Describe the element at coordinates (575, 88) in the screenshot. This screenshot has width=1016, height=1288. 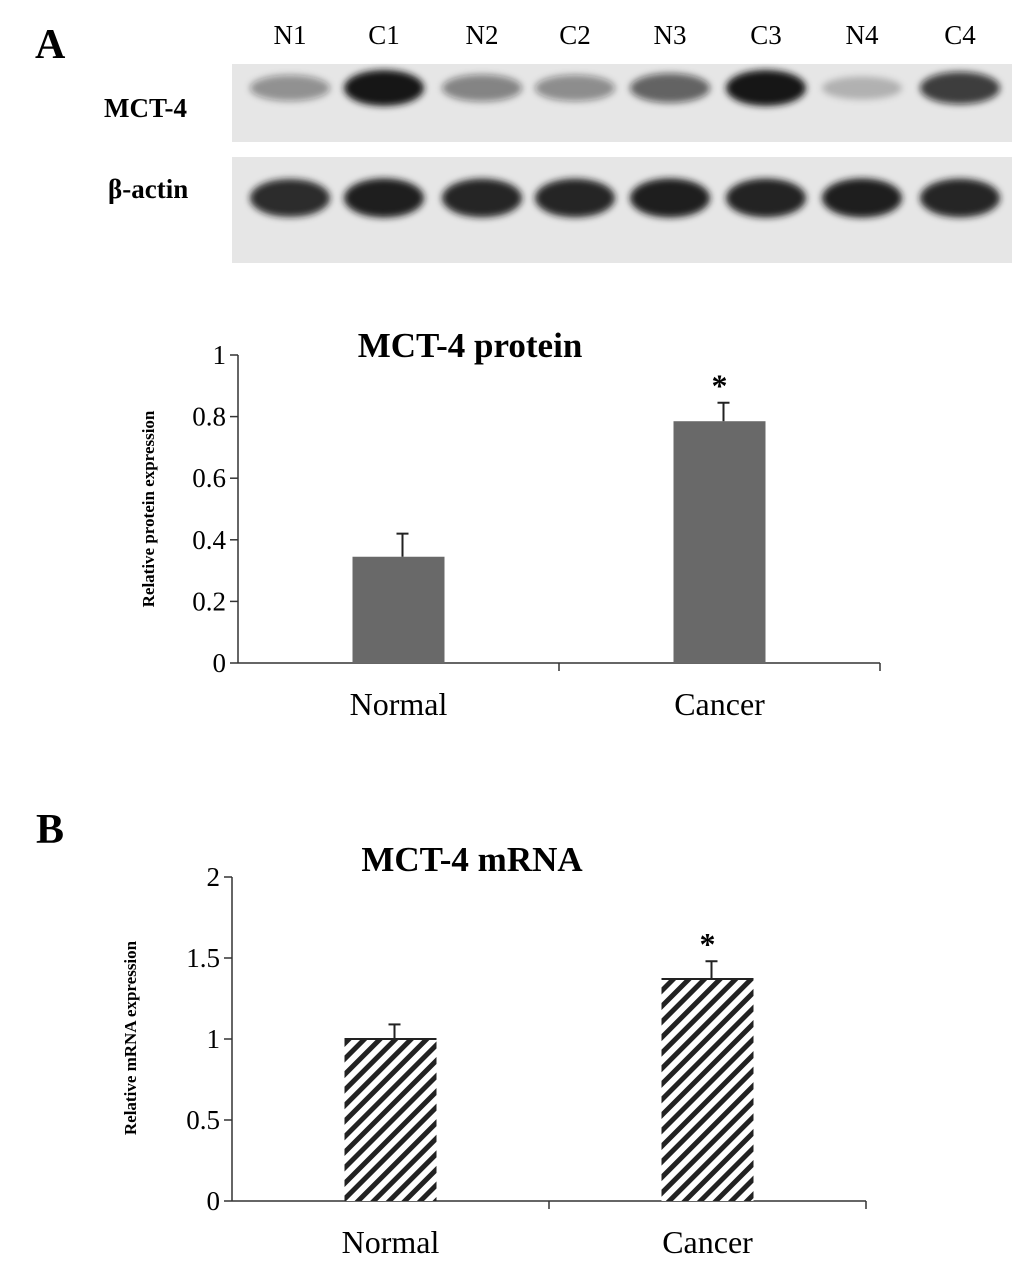
I see `blot-band-mct-4-c2` at that location.